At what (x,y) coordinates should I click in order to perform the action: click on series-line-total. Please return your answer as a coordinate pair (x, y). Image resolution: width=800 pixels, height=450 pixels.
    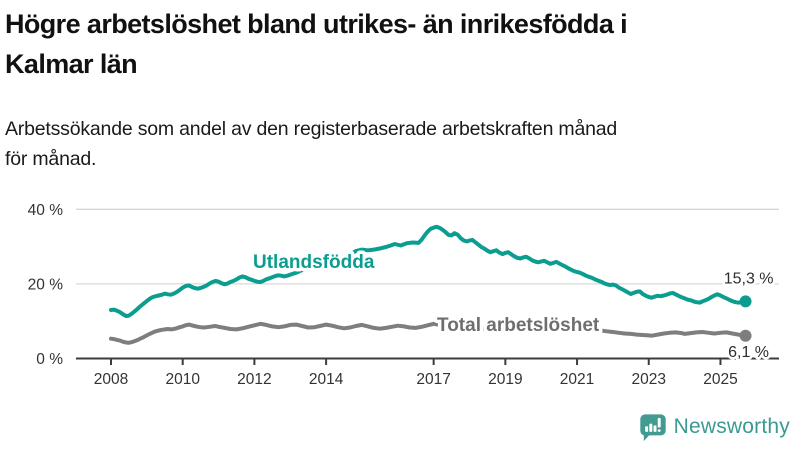
    Looking at the image, I should click on (428, 333).